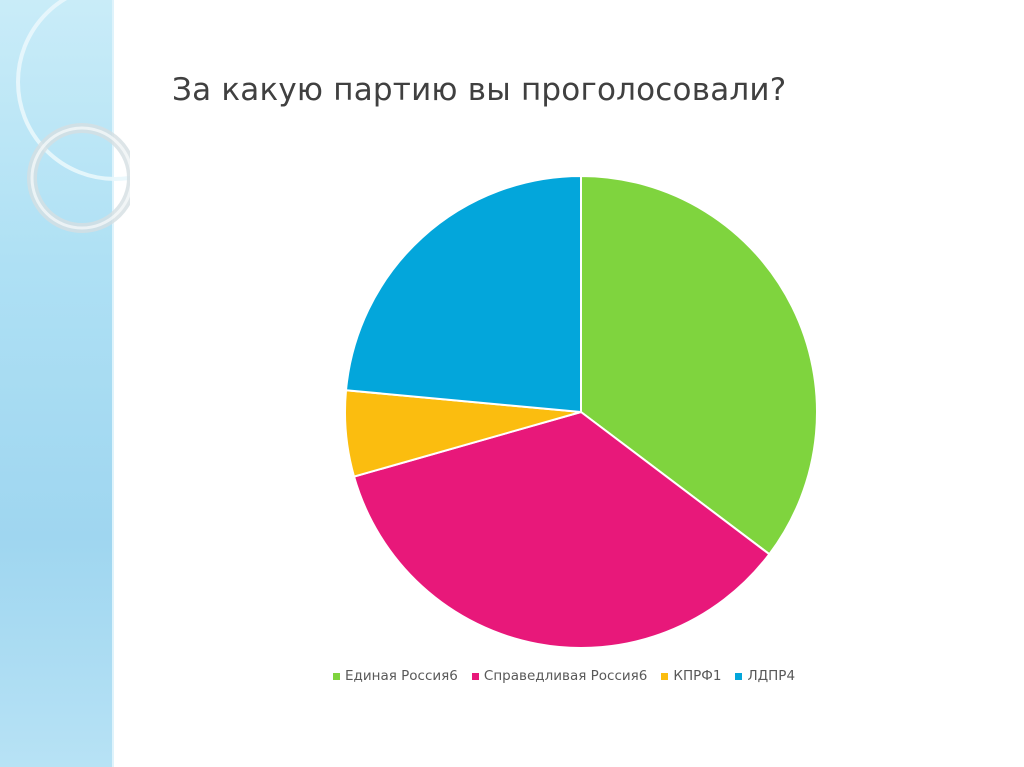  I want to click on legend-item-3: ЛДПР4, so click(765, 676).